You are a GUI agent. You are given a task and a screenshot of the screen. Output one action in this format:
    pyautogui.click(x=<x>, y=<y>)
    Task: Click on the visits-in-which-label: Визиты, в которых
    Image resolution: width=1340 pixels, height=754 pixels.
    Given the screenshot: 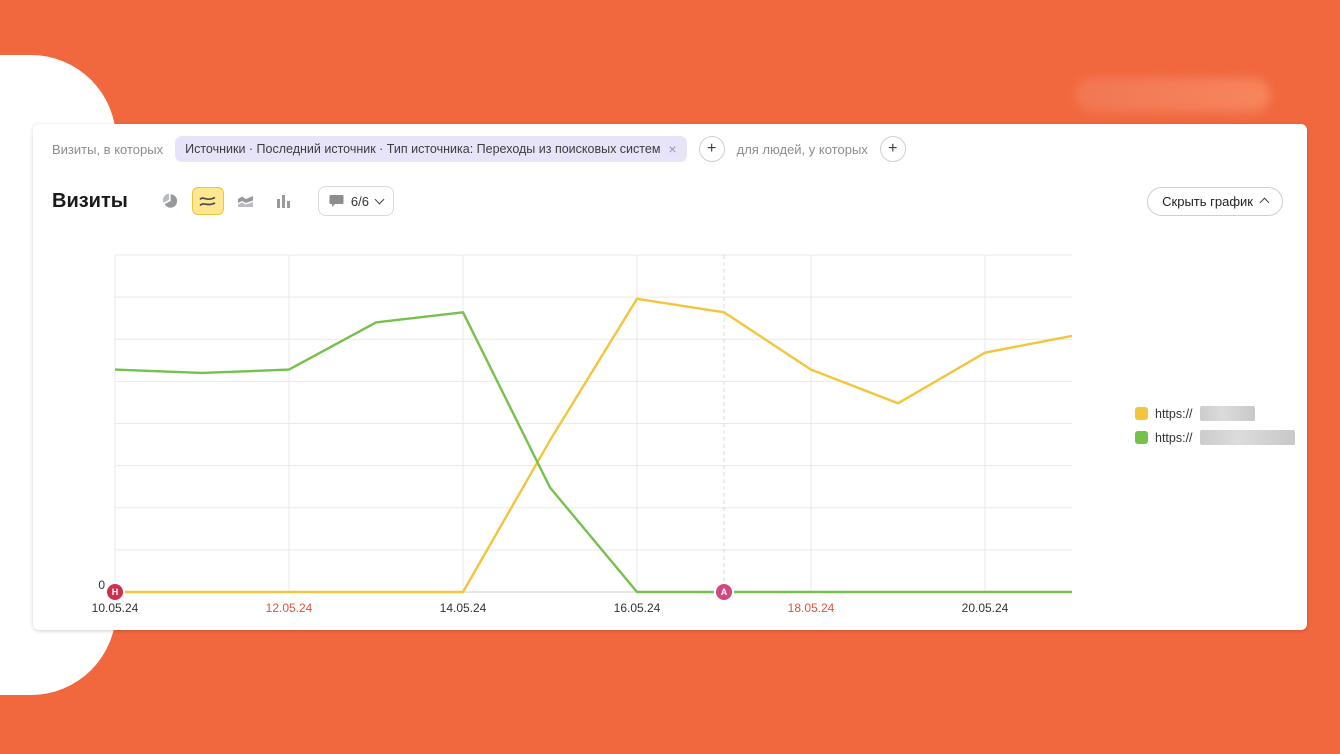 What is the action you would take?
    pyautogui.click(x=108, y=149)
    